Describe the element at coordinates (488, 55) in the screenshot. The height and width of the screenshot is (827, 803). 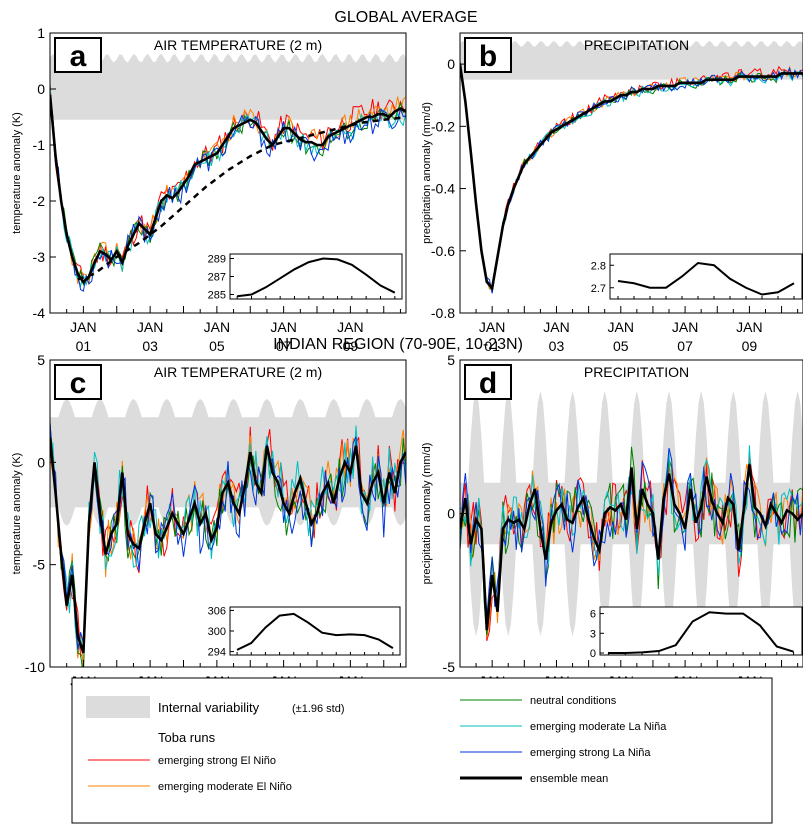
I see `panel-letter-box-b` at that location.